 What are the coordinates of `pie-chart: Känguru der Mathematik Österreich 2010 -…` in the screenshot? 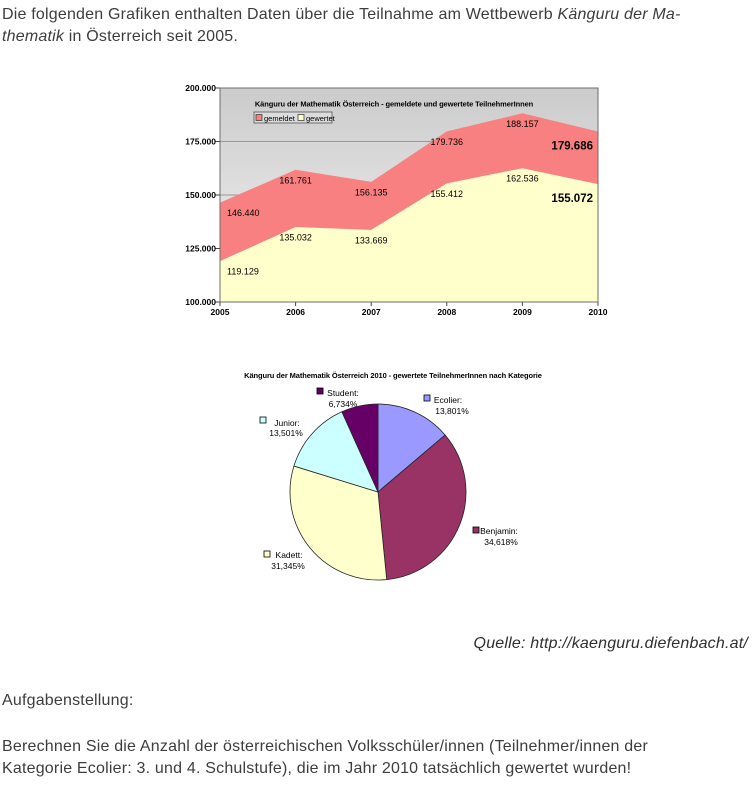 It's located at (395, 488).